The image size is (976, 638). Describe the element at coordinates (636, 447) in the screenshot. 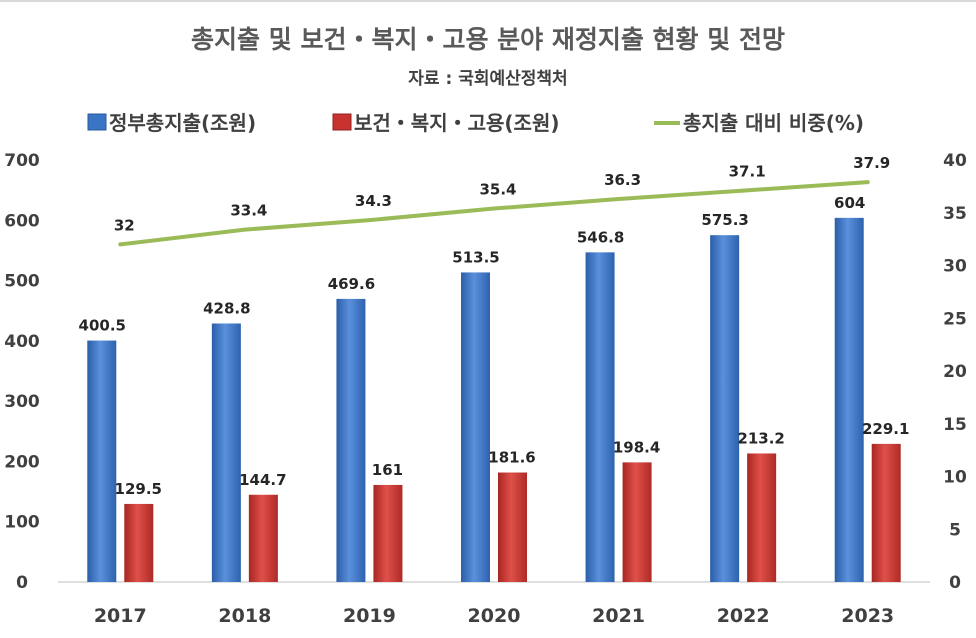

I see `data-label-welfare: 198.4` at that location.